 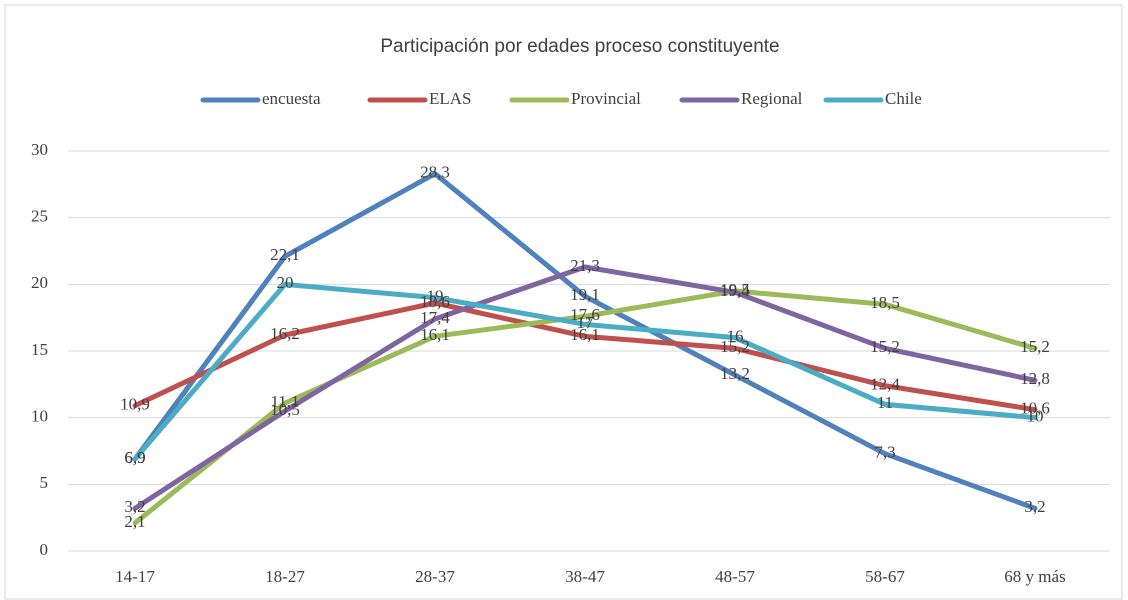 What do you see at coordinates (435, 296) in the screenshot?
I see `data-label: 19` at bounding box center [435, 296].